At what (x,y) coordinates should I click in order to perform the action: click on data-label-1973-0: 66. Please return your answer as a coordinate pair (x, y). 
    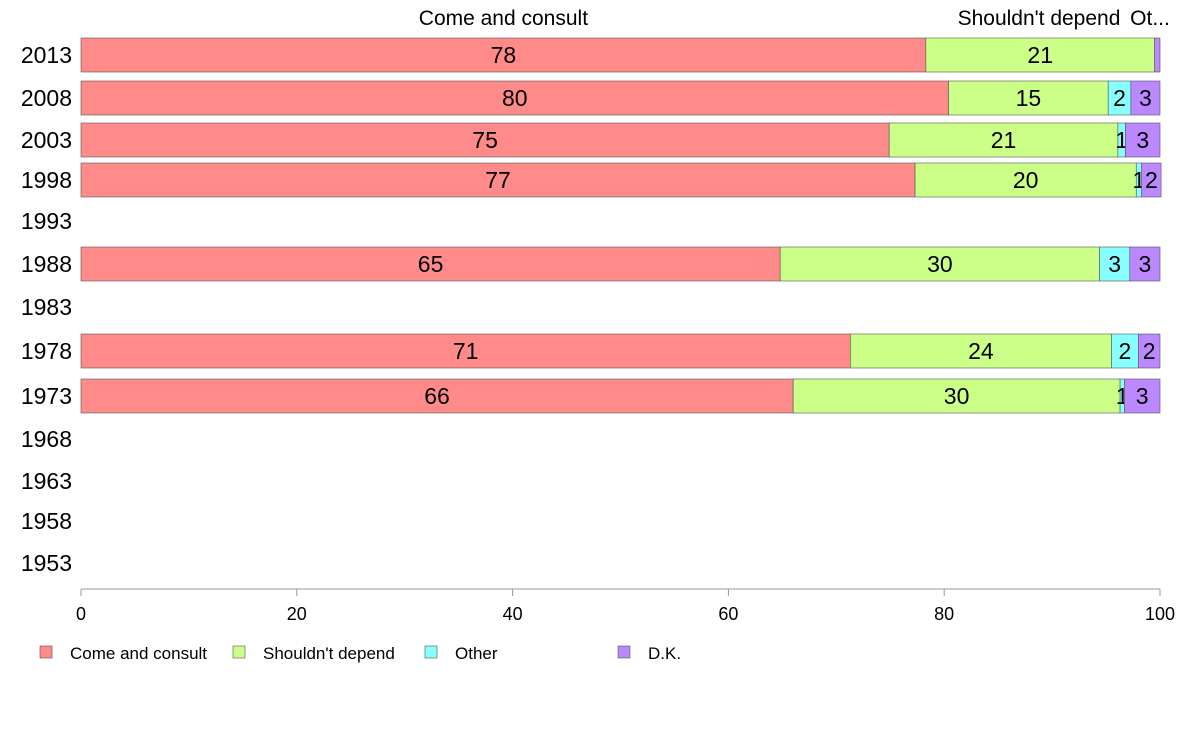
    Looking at the image, I should click on (437, 396).